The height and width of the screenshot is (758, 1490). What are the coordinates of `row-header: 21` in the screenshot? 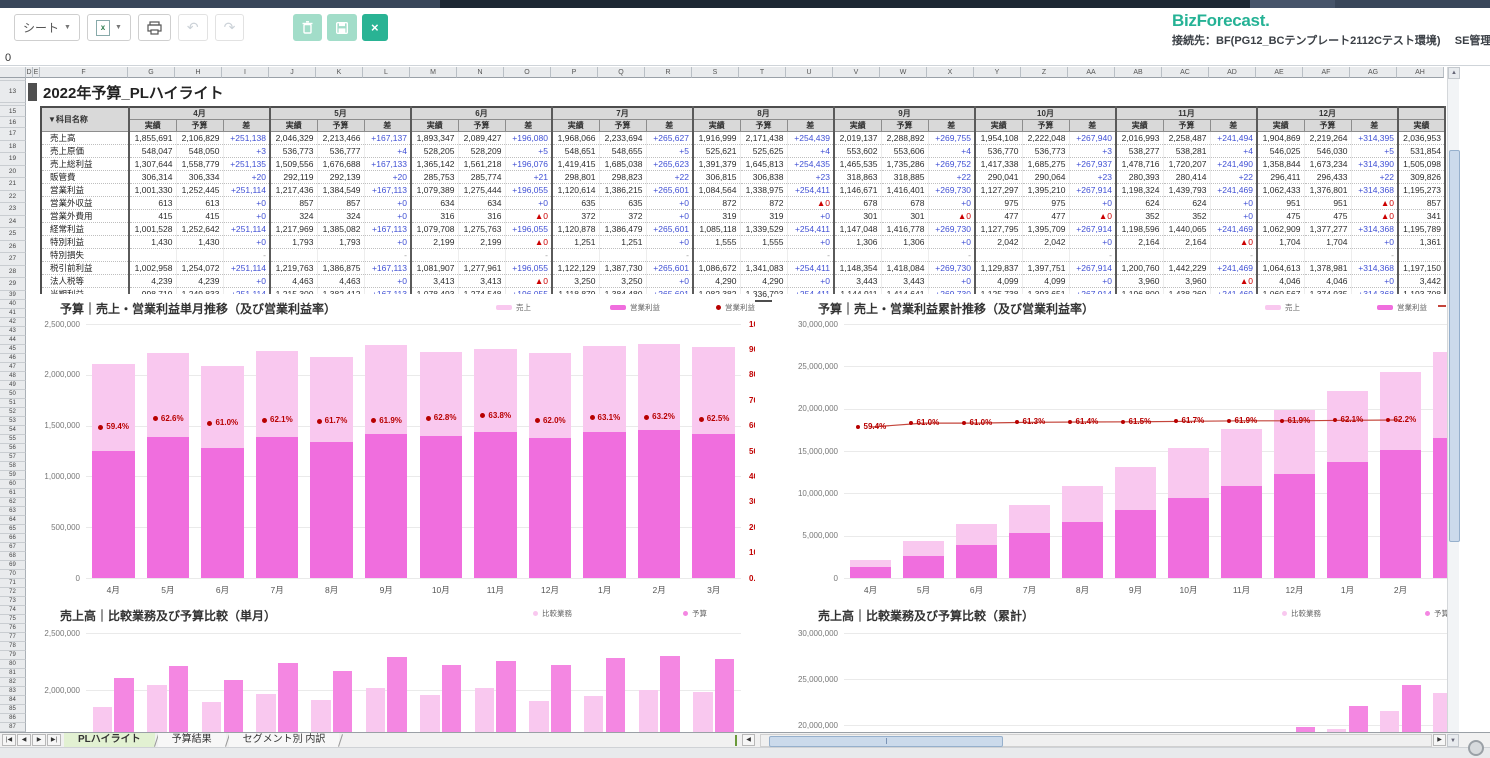 It's located at (13, 184).